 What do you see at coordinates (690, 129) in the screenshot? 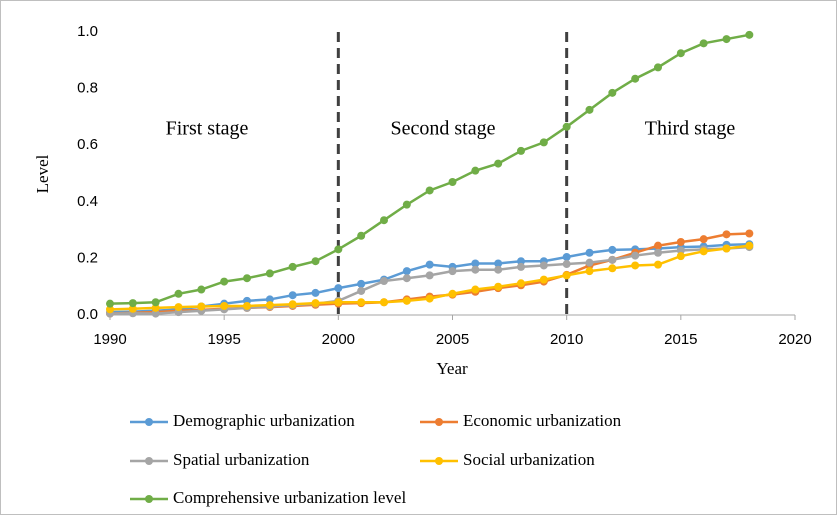
I see `stage-label: Third stage` at bounding box center [690, 129].